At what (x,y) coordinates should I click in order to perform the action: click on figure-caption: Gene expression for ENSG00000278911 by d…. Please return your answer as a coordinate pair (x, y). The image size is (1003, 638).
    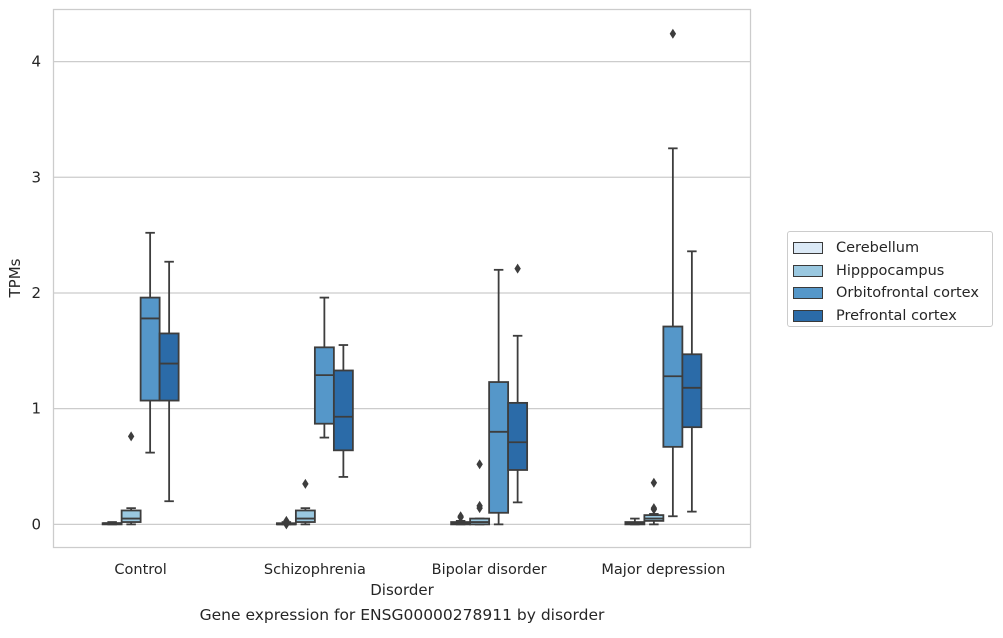
    Looking at the image, I should click on (402, 615).